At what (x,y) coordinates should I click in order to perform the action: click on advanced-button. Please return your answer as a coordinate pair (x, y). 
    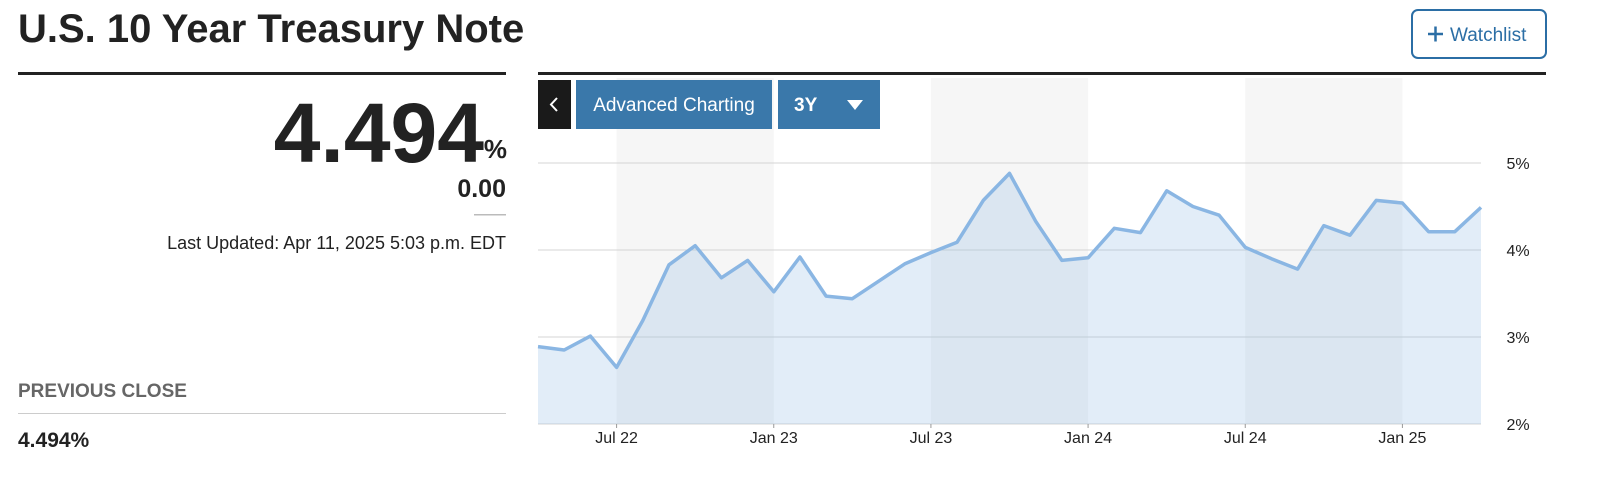
    Looking at the image, I should click on (674, 104).